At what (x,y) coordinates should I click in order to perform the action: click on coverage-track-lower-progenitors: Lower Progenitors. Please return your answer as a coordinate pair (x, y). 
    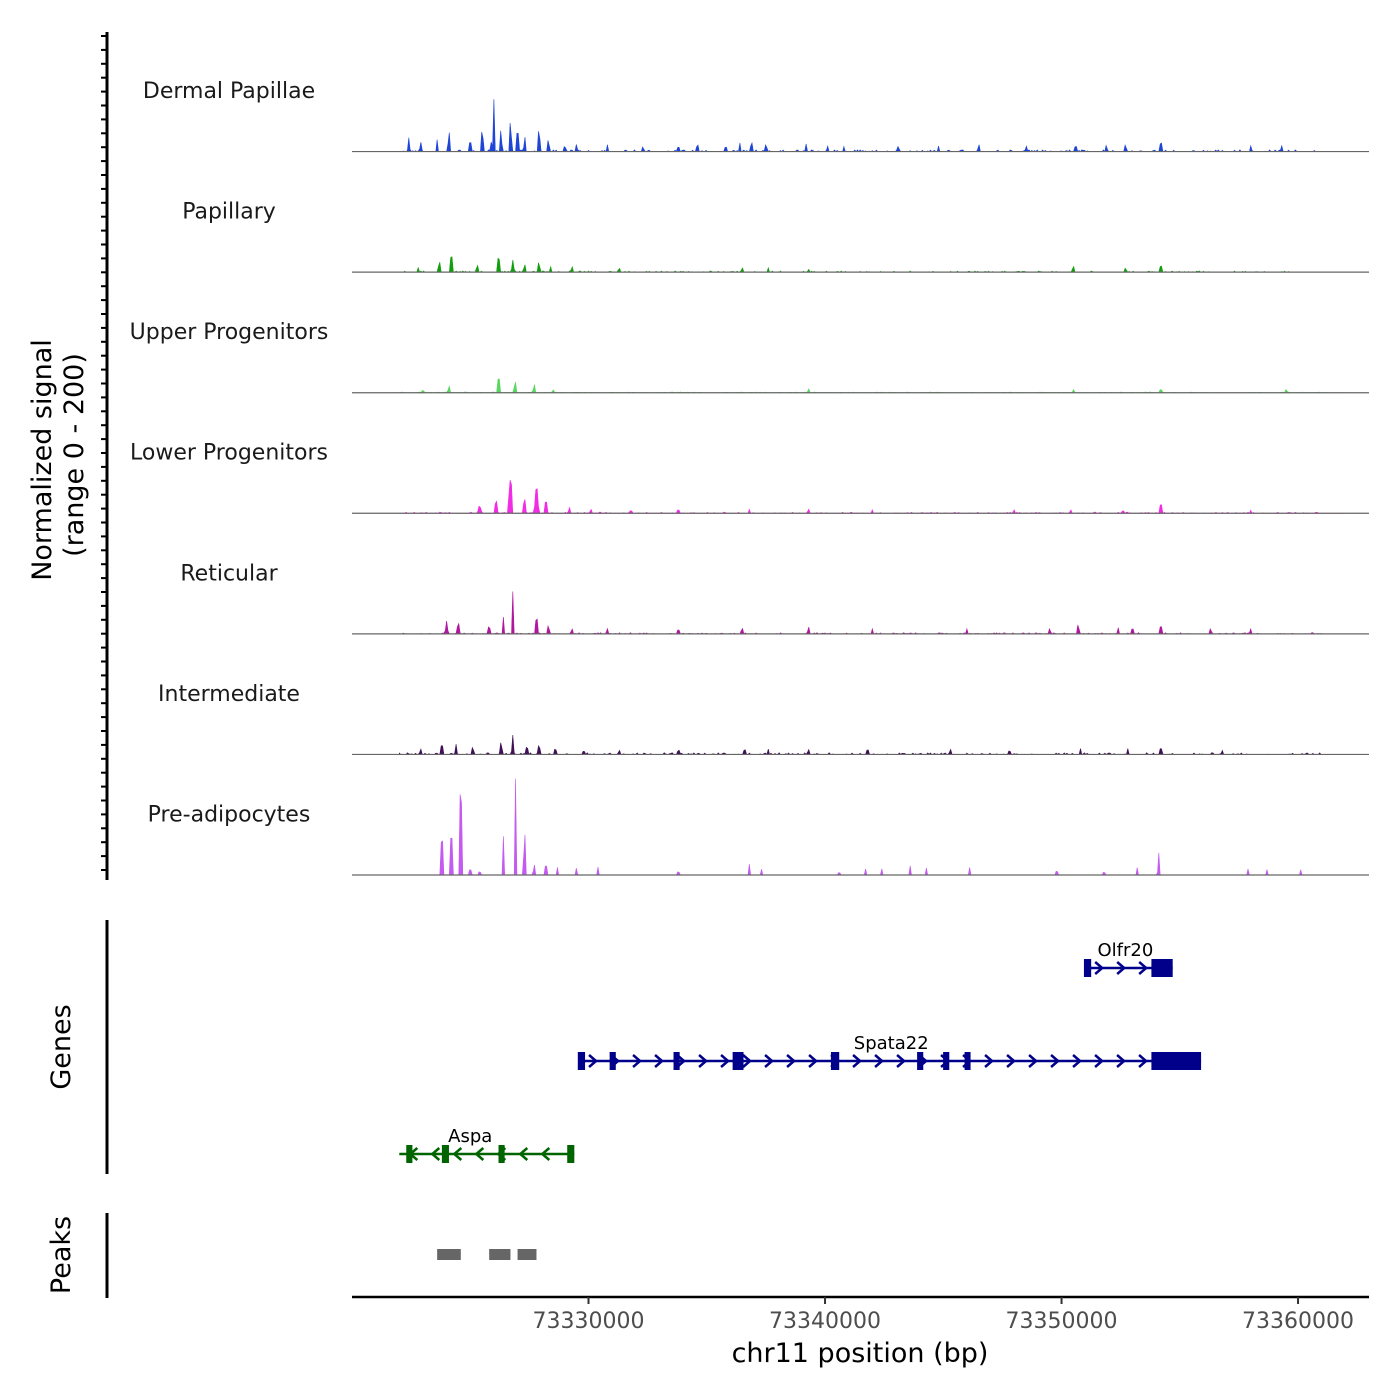
    Looking at the image, I should click on (749, 477).